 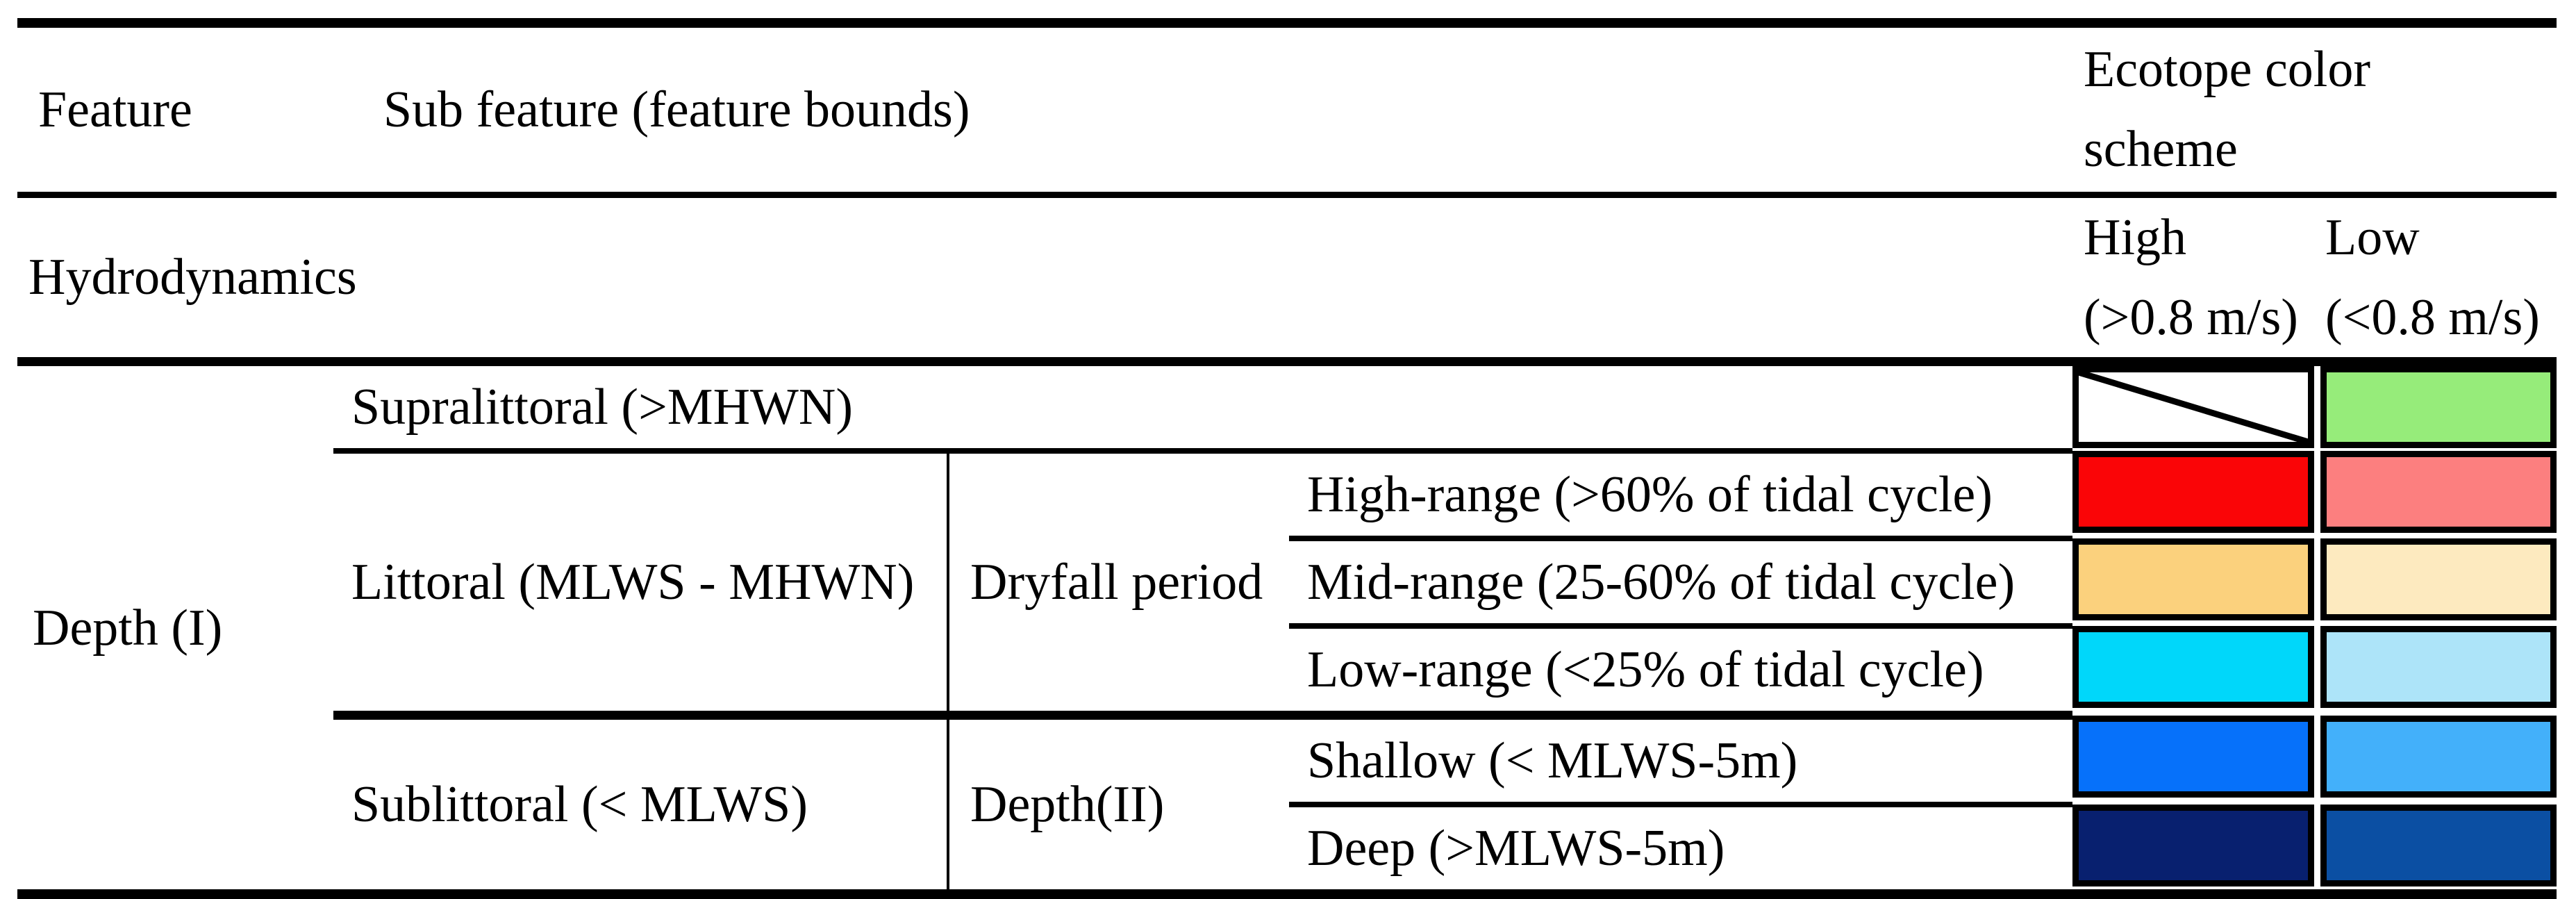 What do you see at coordinates (2372, 237) in the screenshot?
I see `low-flow-line1: Low` at bounding box center [2372, 237].